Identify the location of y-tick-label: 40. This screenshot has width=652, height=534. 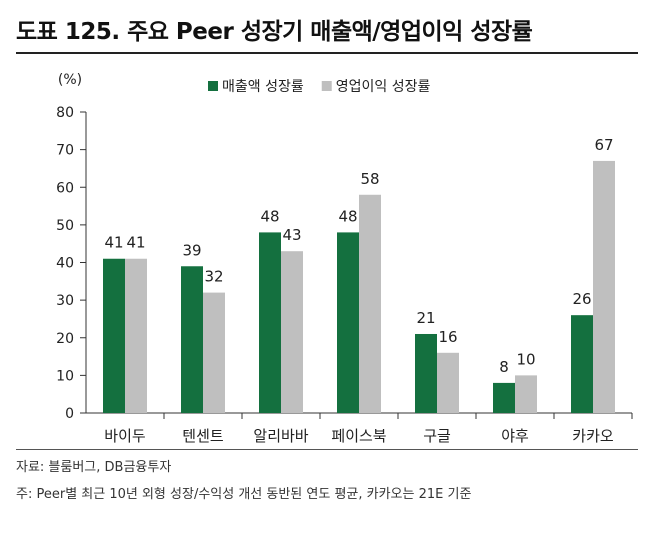
(65, 264).